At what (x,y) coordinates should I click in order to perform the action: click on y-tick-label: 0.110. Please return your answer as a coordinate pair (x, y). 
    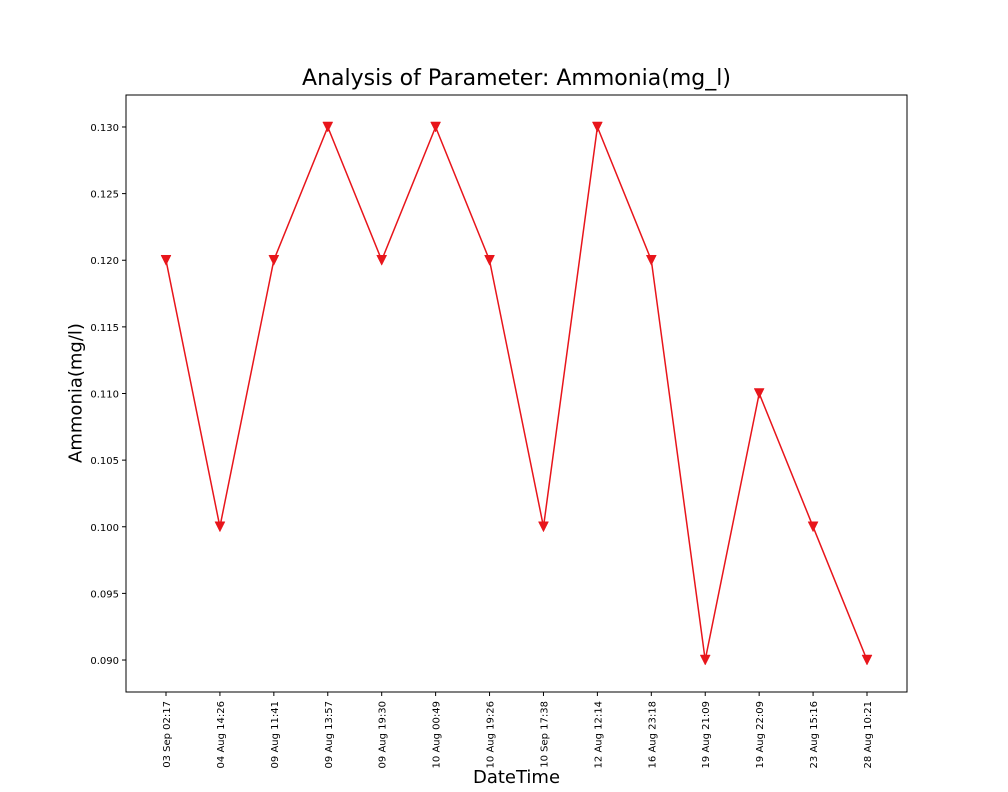
    Looking at the image, I should click on (104, 395).